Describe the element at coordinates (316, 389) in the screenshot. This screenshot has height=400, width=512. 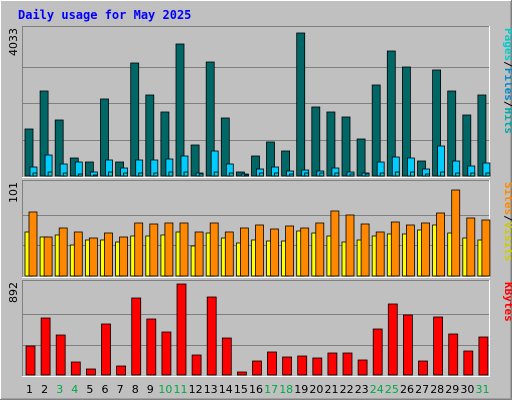
I see `x-tick-label: 20` at that location.